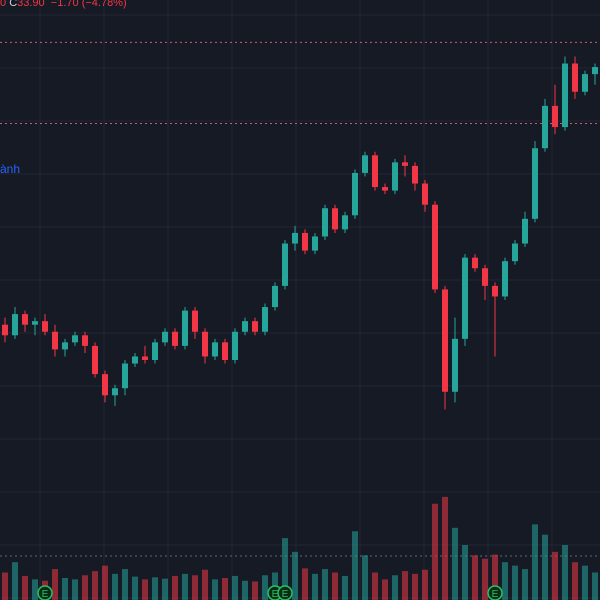 This screenshot has width=600, height=600. I want to click on price-change: −1.70, so click(64, 4).